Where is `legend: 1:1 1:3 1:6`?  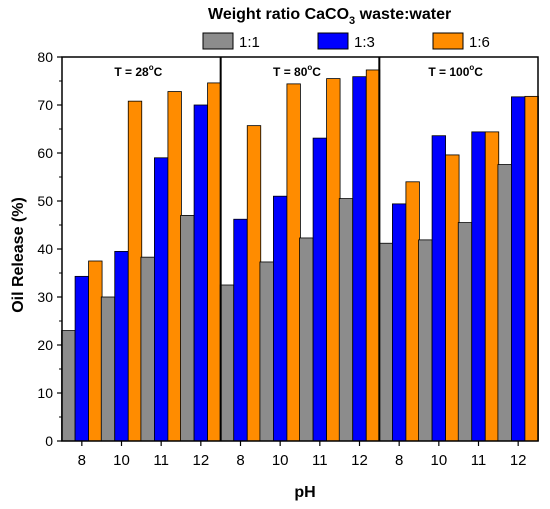
legend: 1:1 1:3 1:6 is located at coordinates (346, 41).